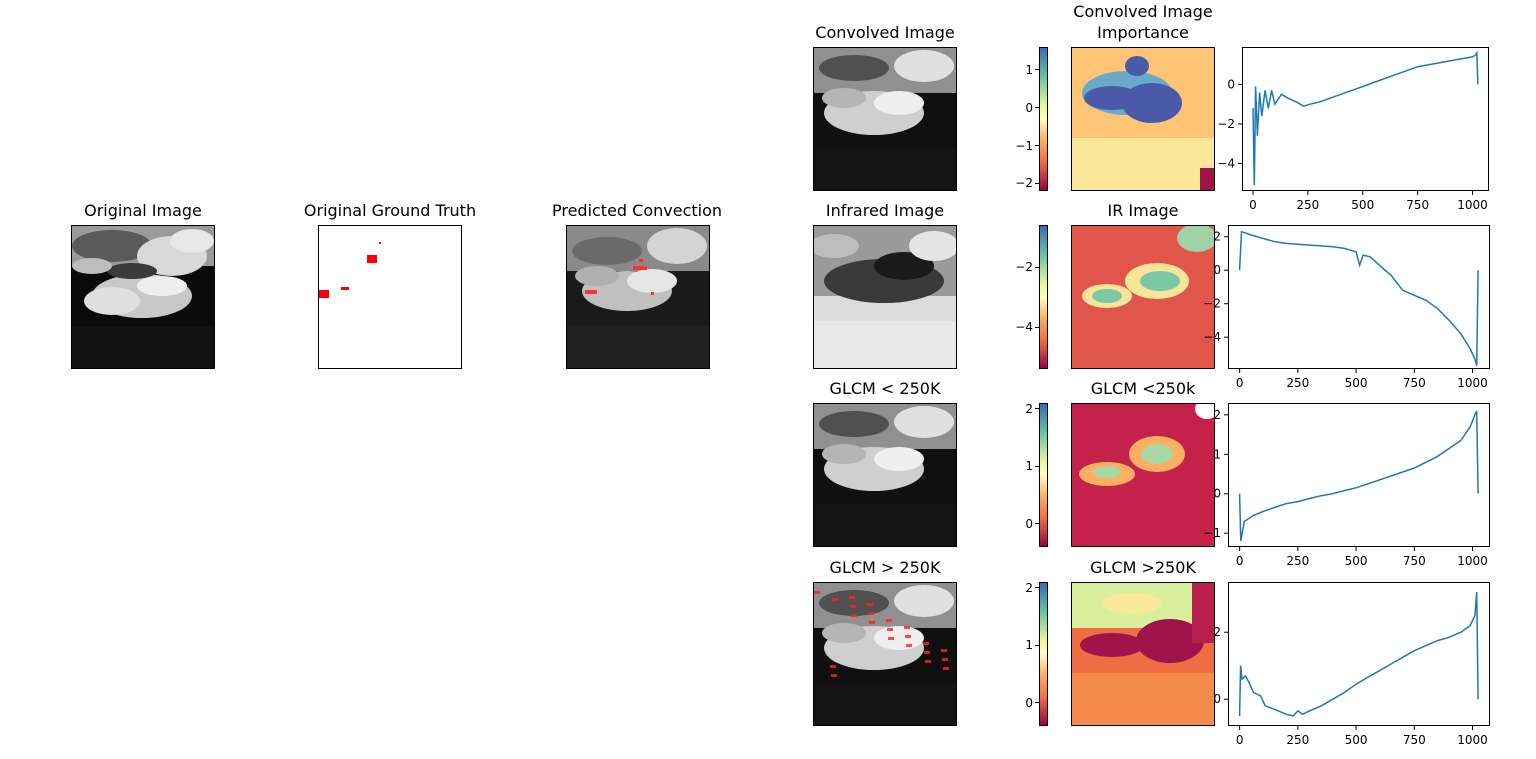  What do you see at coordinates (1143, 32) in the screenshot?
I see `importance-title-line2: Importance` at bounding box center [1143, 32].